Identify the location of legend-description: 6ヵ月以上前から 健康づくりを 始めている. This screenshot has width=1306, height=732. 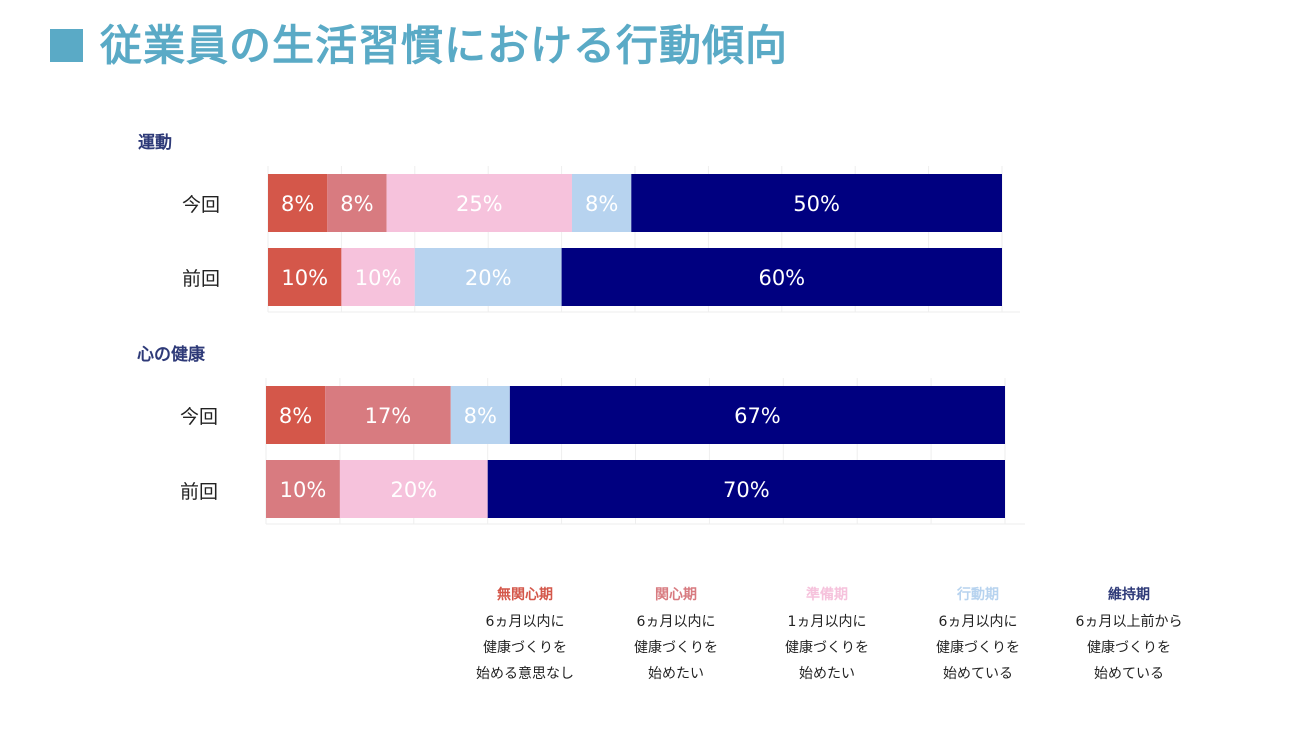
(1129, 648).